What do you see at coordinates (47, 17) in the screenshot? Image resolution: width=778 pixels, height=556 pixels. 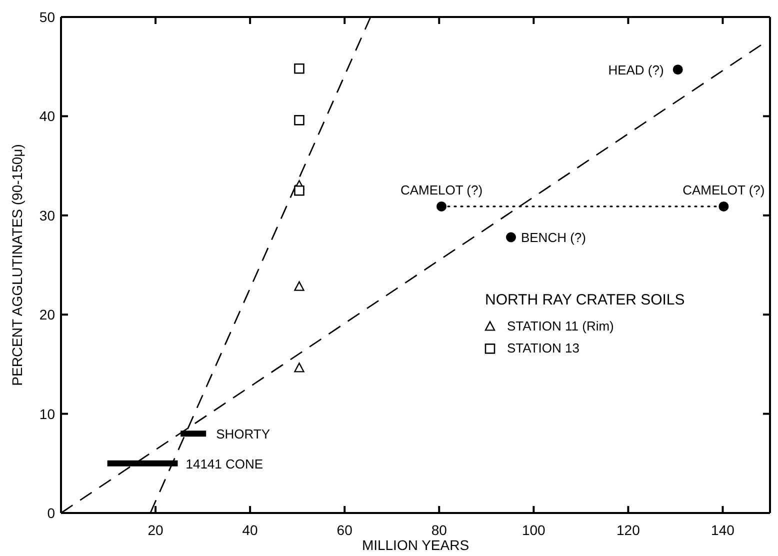 I see `y-tick-label: 50` at bounding box center [47, 17].